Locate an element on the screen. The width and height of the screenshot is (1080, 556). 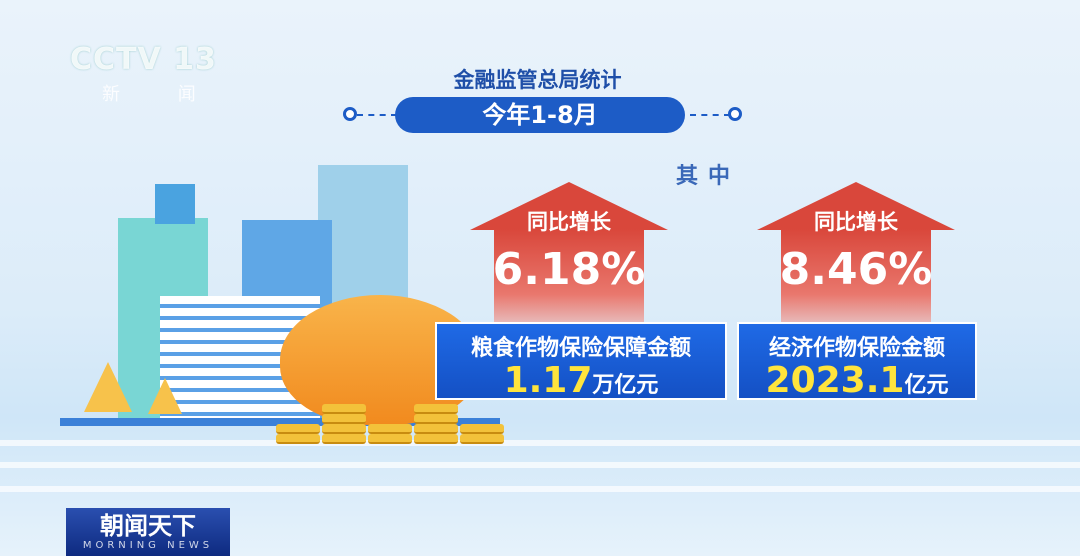
program-logo: 朝闻天下 MORNING NEWS is located at coordinates (148, 532).